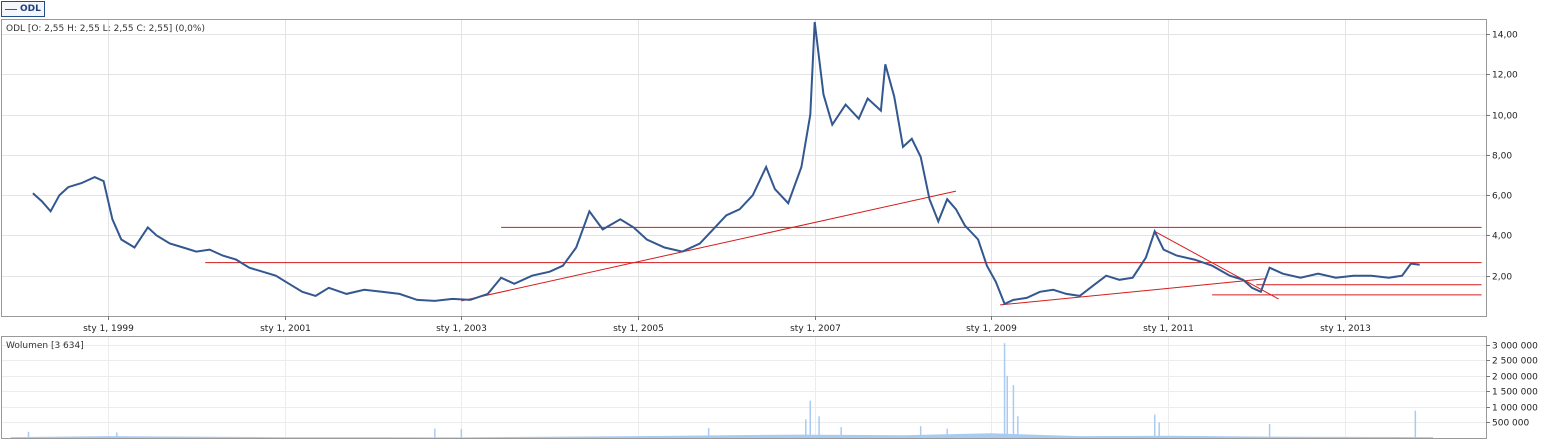 This screenshot has width=1544, height=443. What do you see at coordinates (721, 435) in the screenshot?
I see `volume-base-area` at bounding box center [721, 435].